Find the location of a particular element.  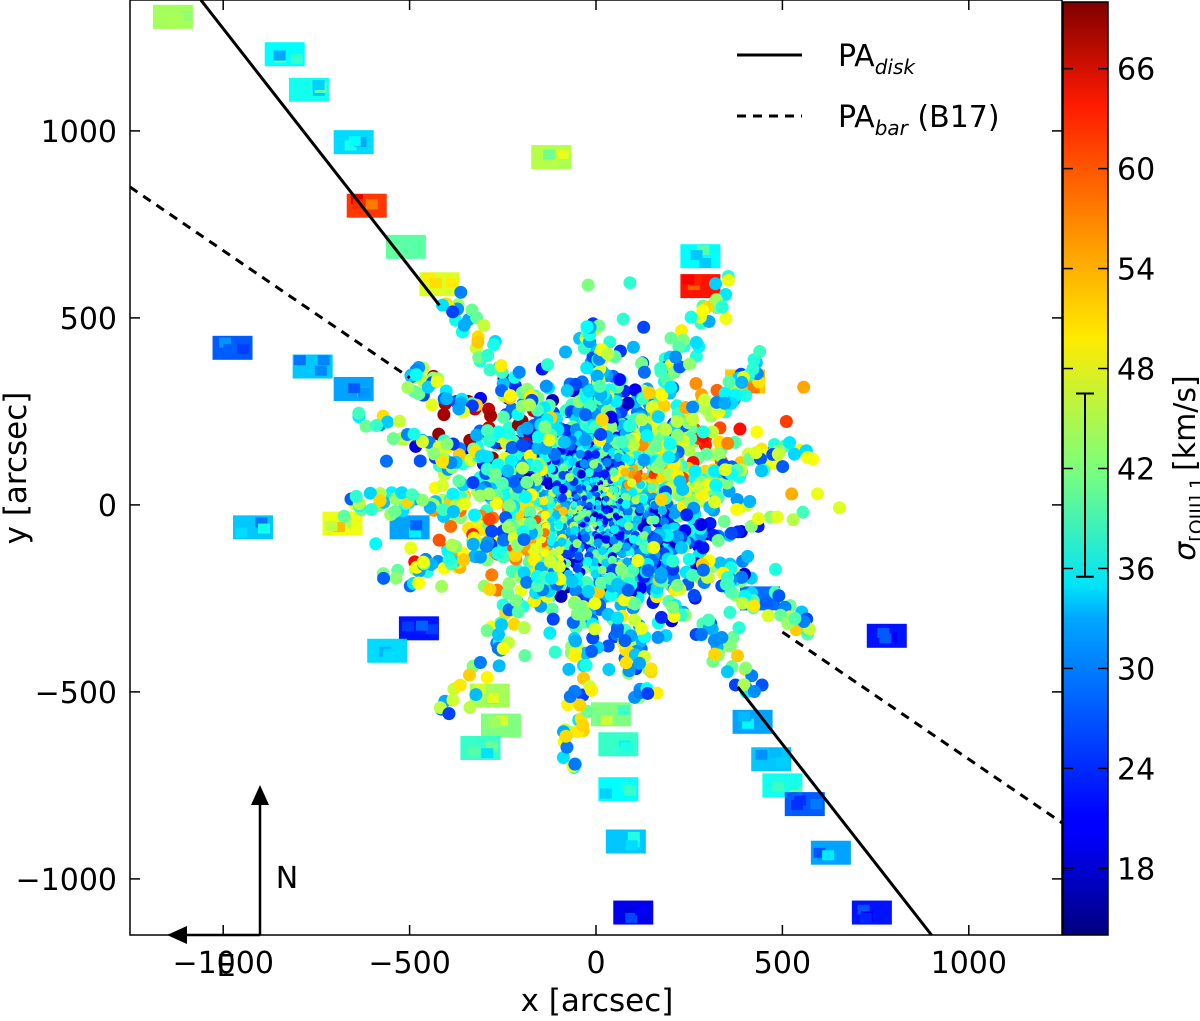

colorbar-tick-label: 48 is located at coordinates (1136, 370).